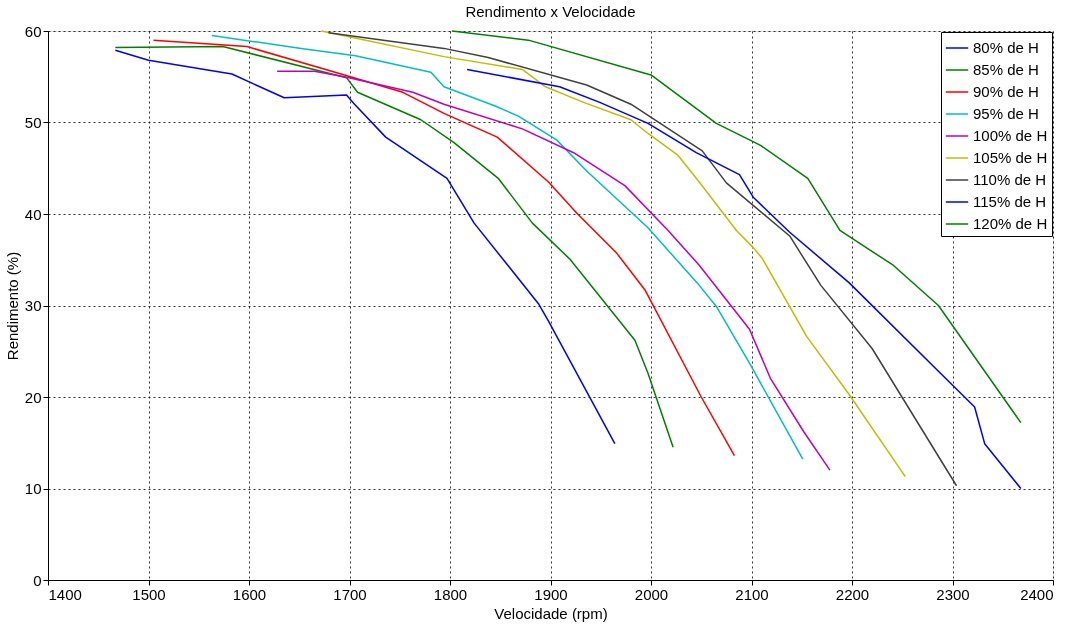  I want to click on x-axis-title: Velocidade (rpm), so click(551, 613).